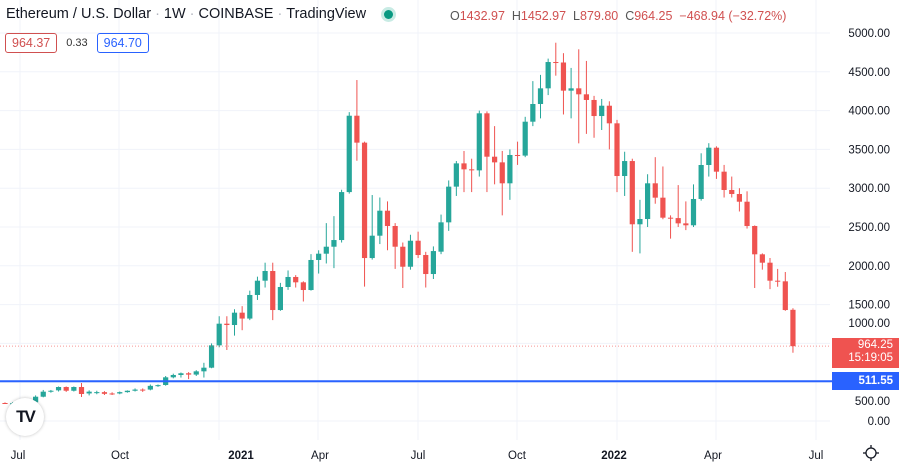 The width and height of the screenshot is (900, 469). Describe the element at coordinates (543, 16) in the screenshot. I see `high-value: 1452.97` at that location.